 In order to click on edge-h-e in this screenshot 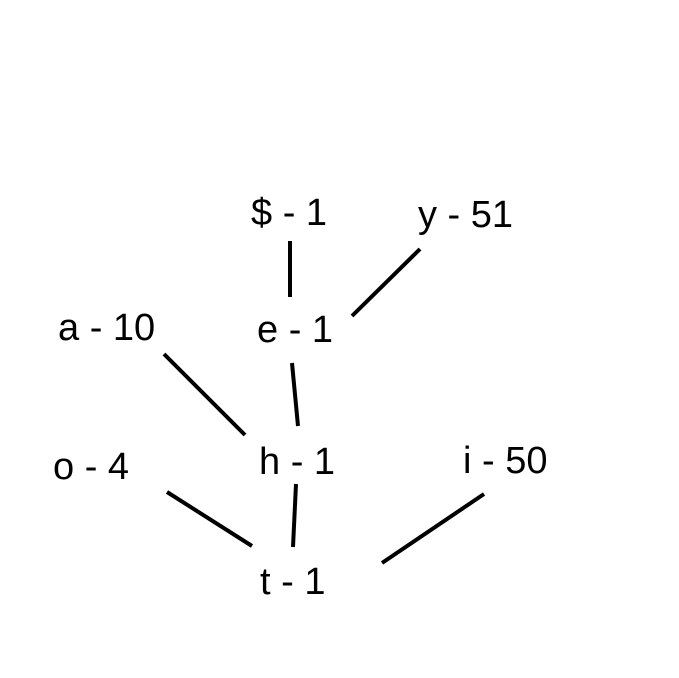, I will do `click(295, 394)`.